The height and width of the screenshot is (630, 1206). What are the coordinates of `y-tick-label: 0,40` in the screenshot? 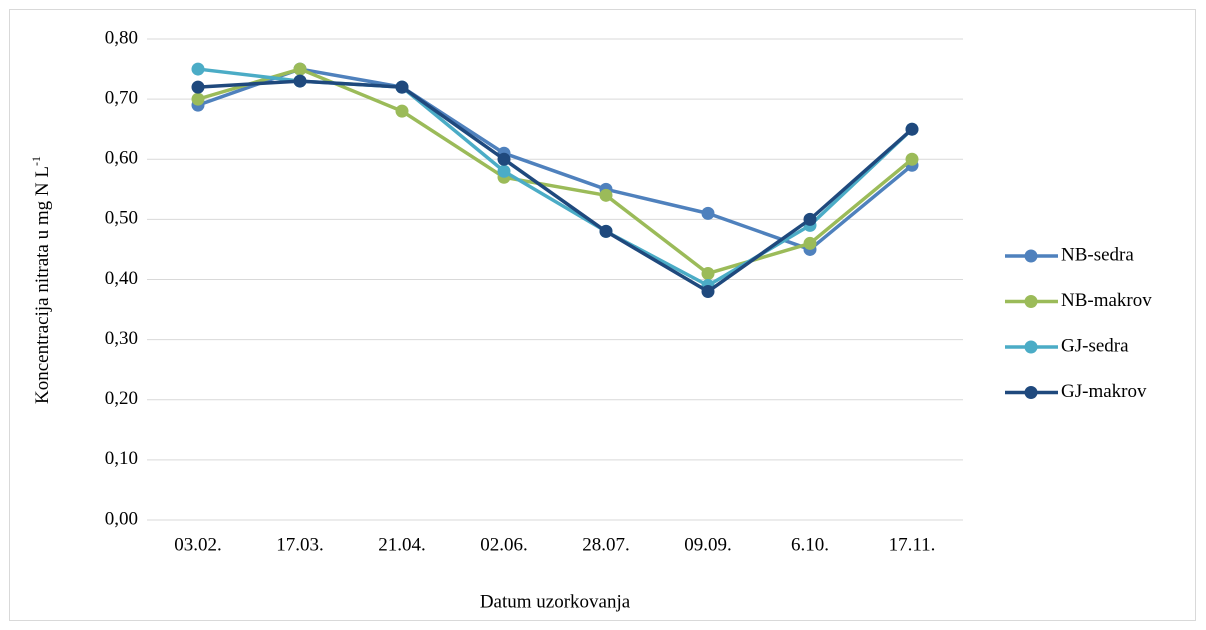 It's located at (121, 278).